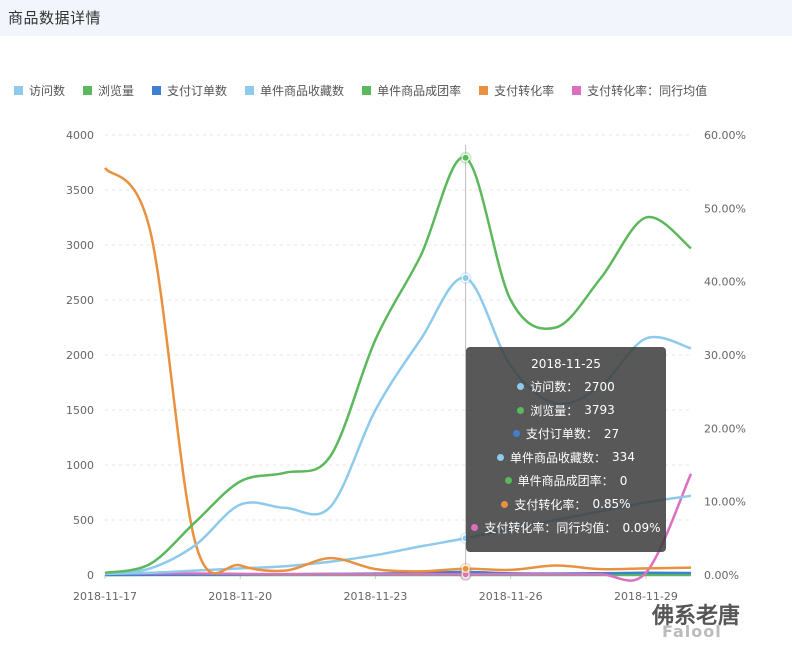 The width and height of the screenshot is (792, 647). I want to click on legend-item-favorites: 单件商品收藏数, so click(294, 90).